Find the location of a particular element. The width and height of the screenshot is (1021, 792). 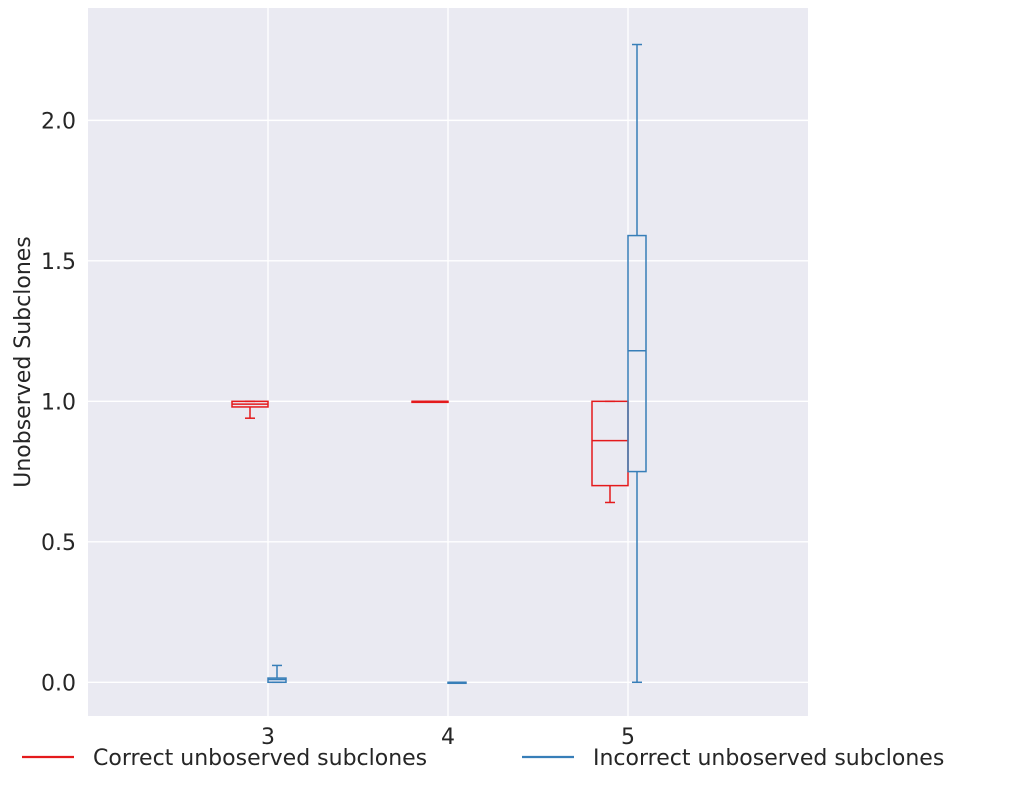

x-axis-ticks: 3 4 5 is located at coordinates (448, 737).